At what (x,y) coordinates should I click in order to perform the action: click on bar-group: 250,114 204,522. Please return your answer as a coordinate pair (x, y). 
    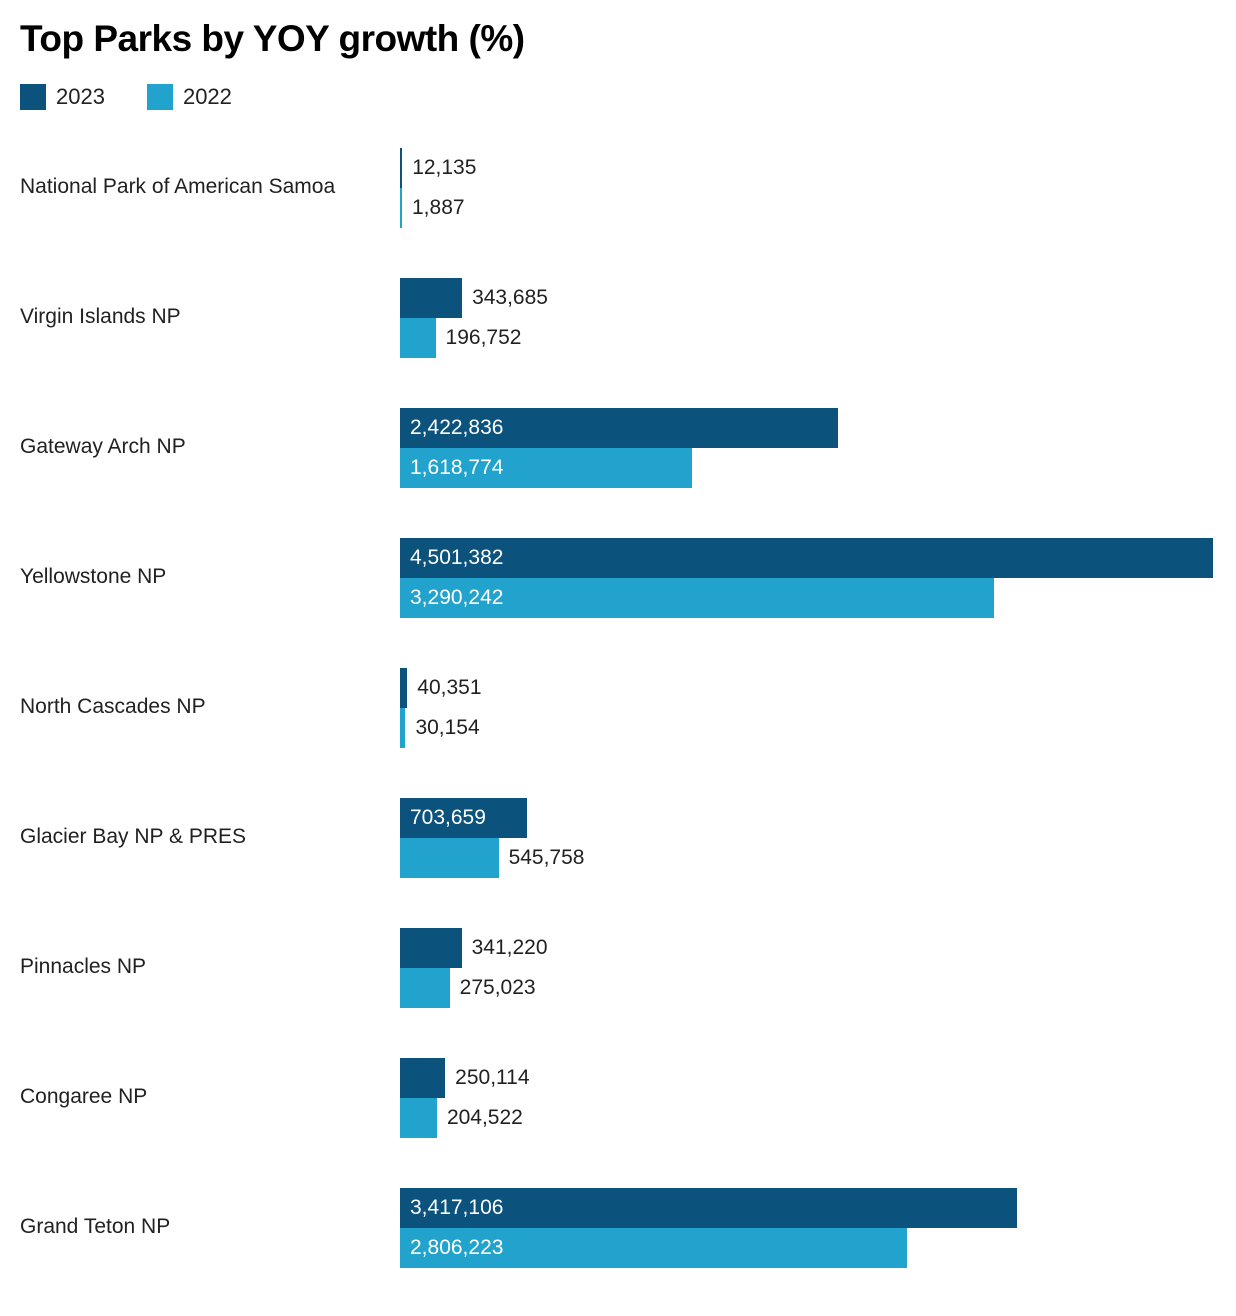
    Looking at the image, I should click on (818, 1097).